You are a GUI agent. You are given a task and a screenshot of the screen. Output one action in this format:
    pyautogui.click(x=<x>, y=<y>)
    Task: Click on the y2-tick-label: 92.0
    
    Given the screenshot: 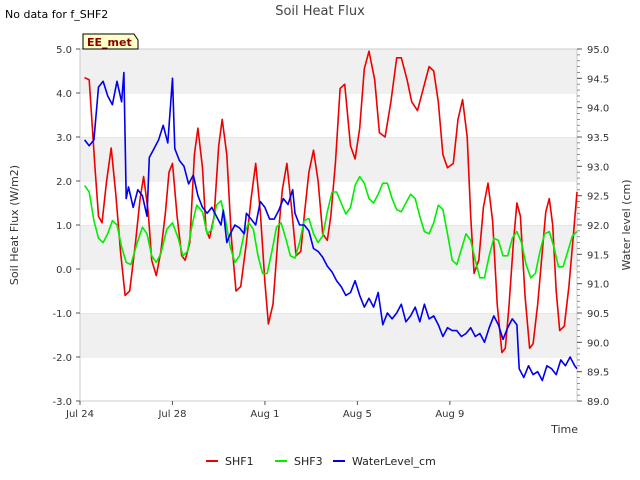 What is the action you would take?
    pyautogui.click(x=598, y=226)
    